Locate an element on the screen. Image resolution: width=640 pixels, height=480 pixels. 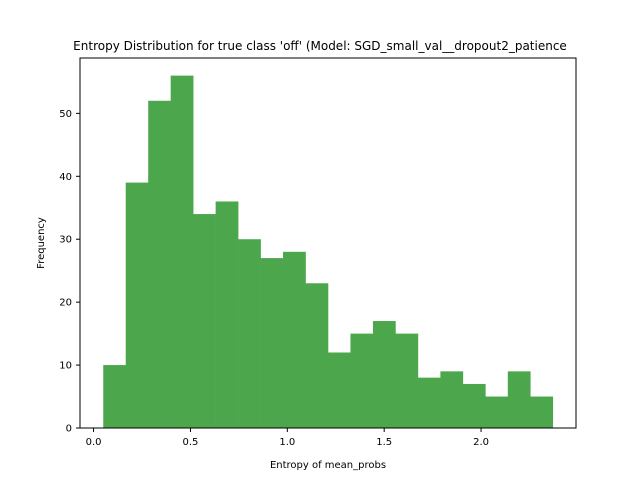
x-axis-label: Entropy of mean_probs is located at coordinates (328, 465).